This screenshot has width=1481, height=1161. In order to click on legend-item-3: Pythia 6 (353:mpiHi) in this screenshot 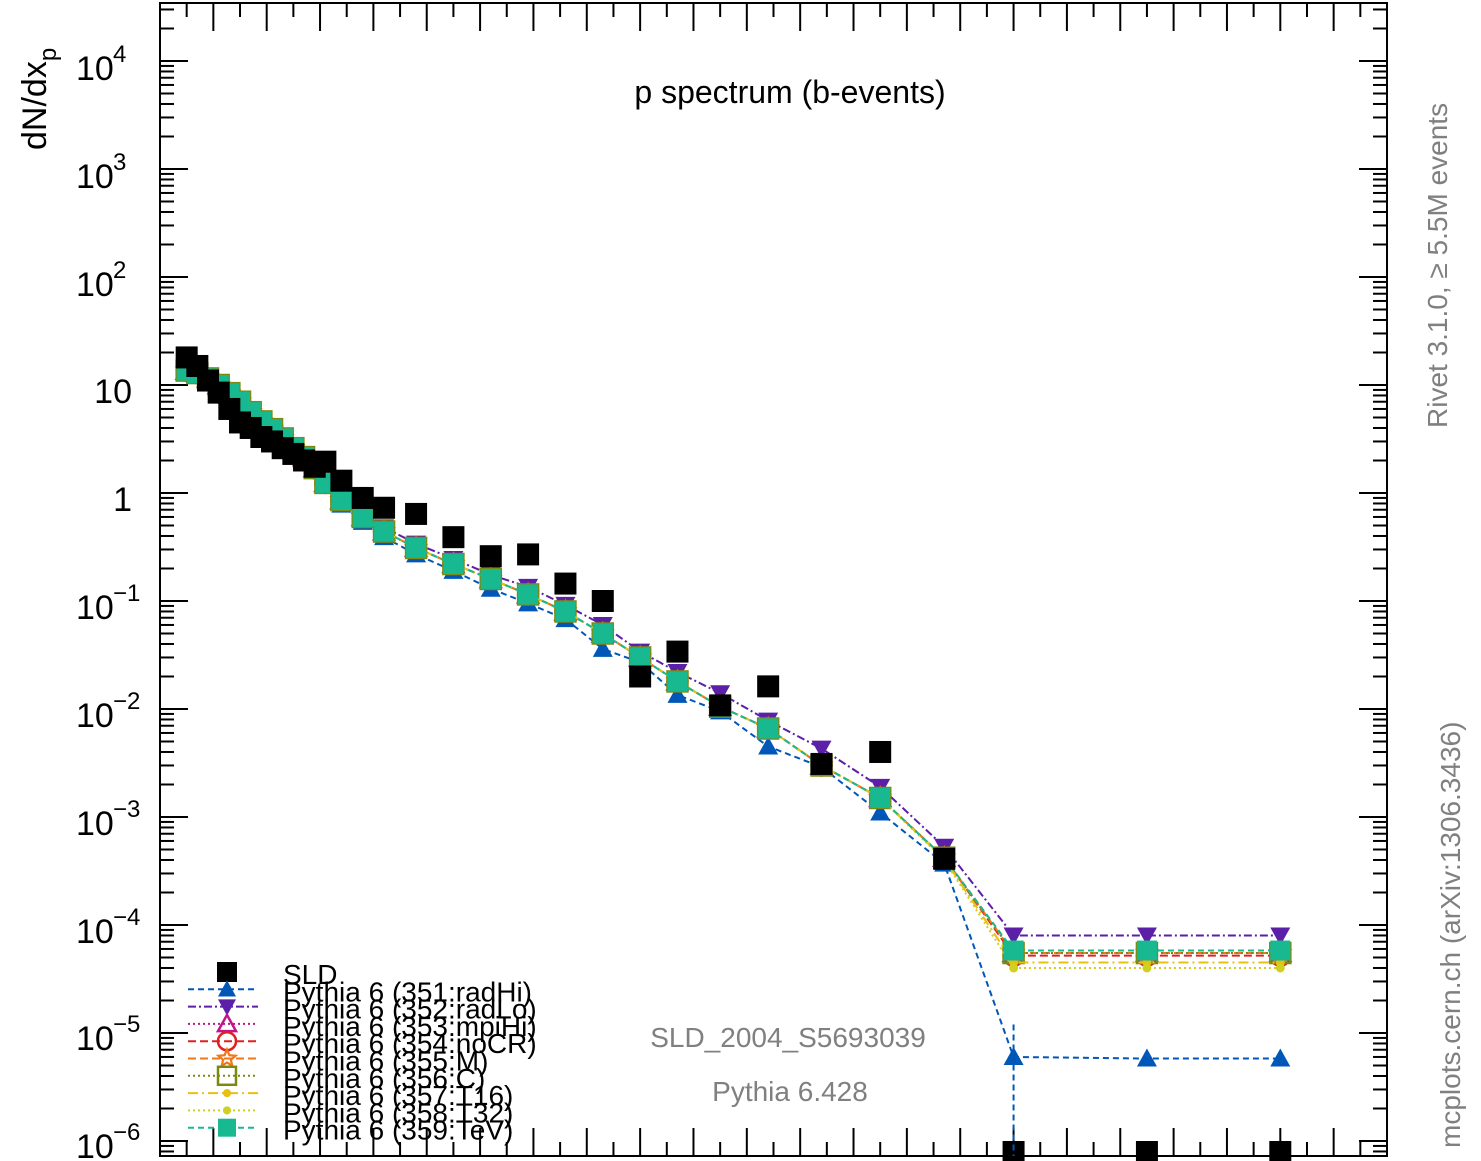, I will do `click(362, 1026)`.